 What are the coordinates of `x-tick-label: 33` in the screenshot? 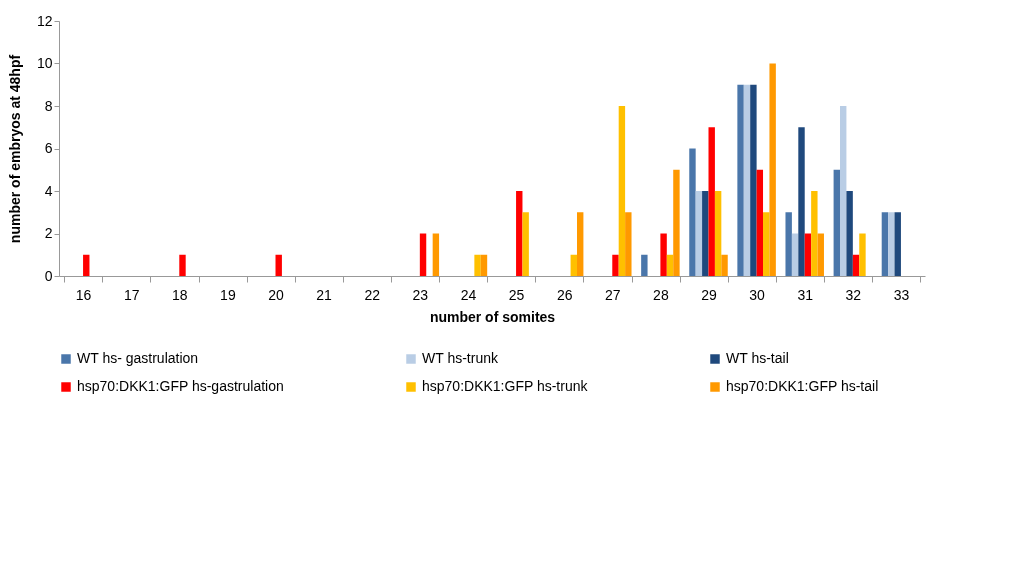 It's located at (901, 294).